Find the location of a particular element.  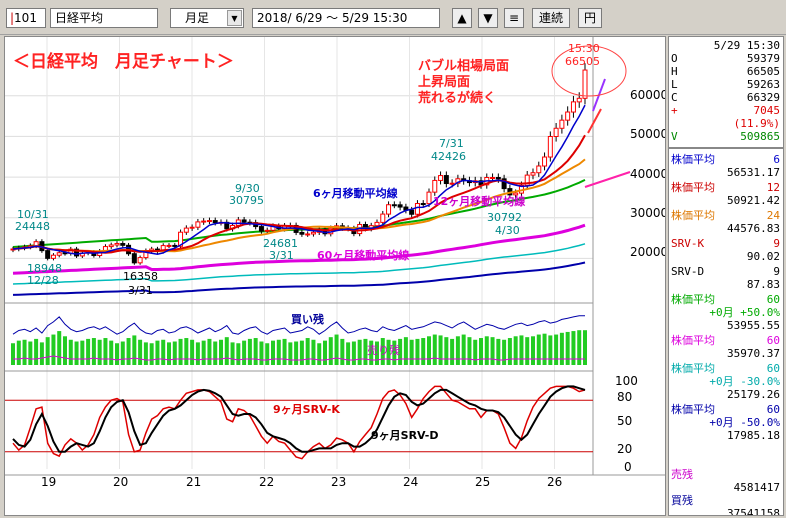

label-date-3: 3/31 is located at coordinates (140, 290).